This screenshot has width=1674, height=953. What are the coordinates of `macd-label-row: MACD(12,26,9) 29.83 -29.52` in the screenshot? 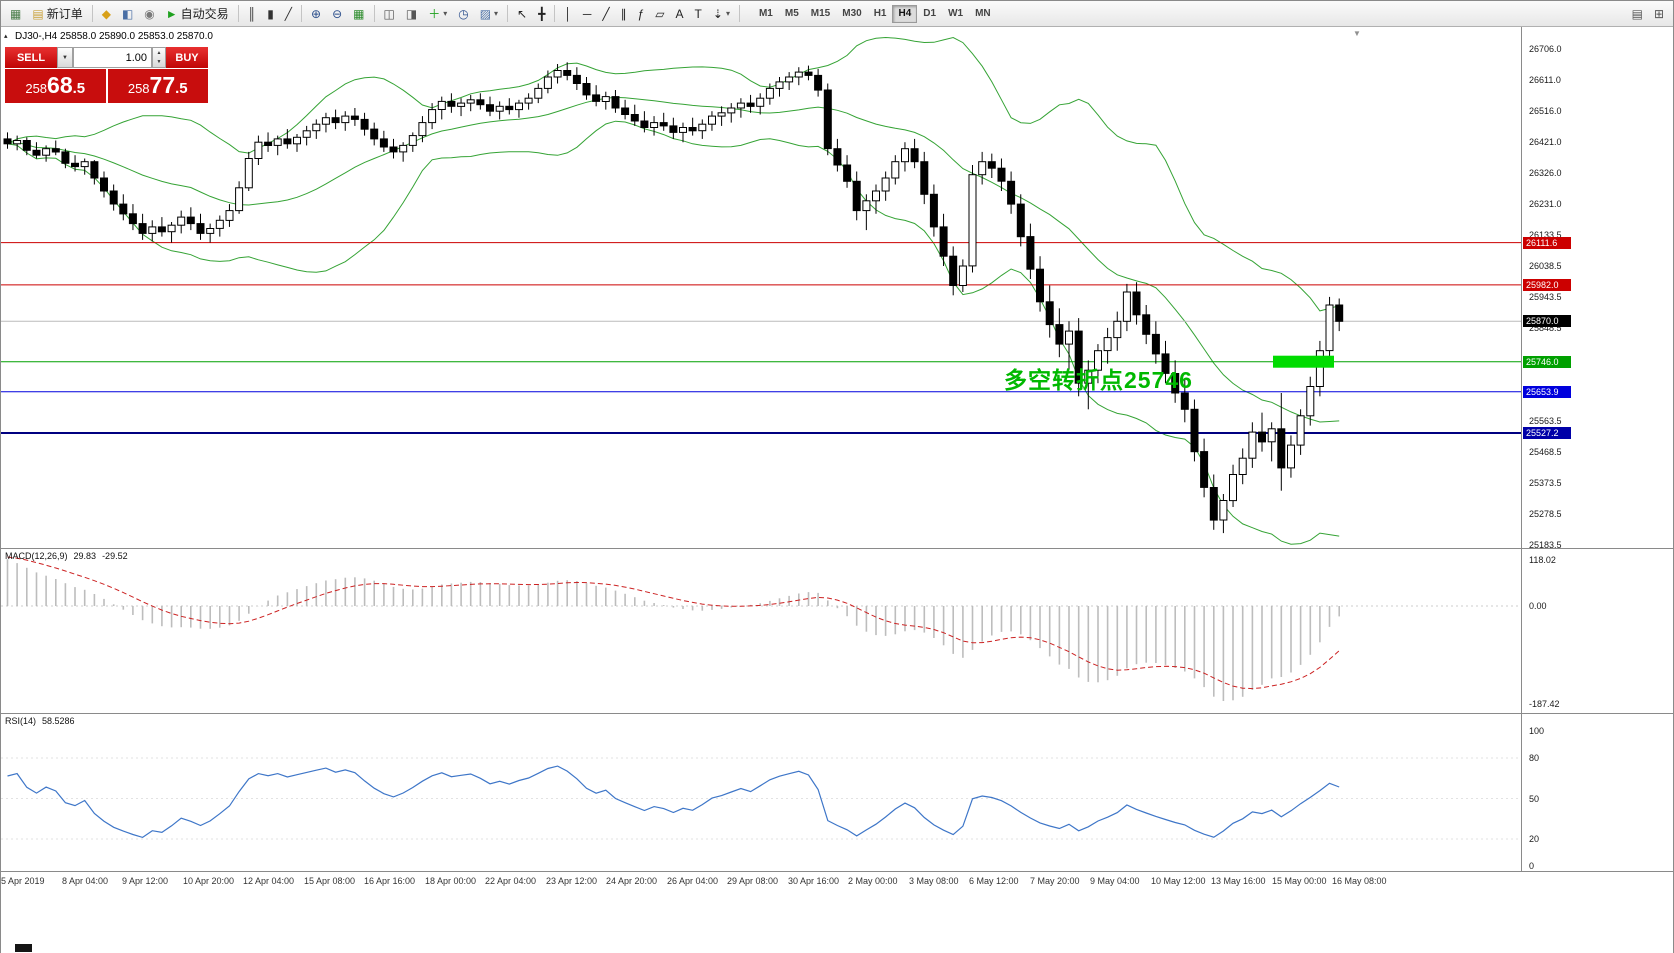 It's located at (66, 556).